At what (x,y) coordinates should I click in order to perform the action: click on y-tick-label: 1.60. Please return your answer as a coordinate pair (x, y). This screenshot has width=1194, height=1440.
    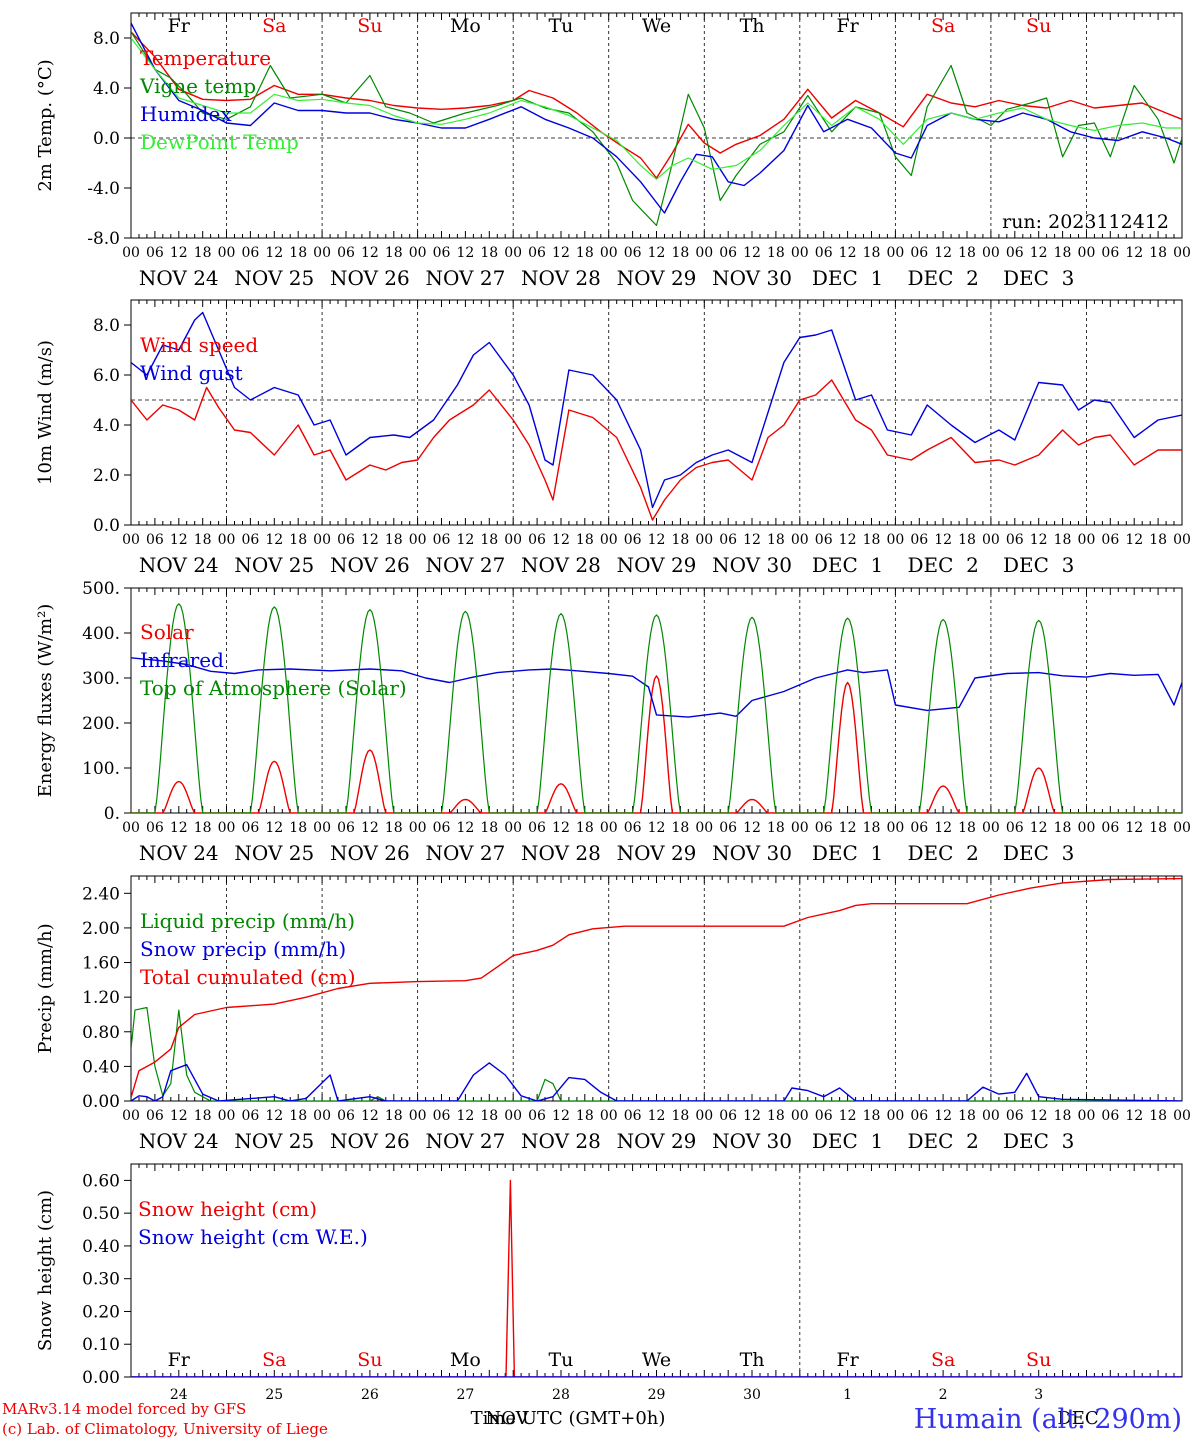
    Looking at the image, I should click on (101, 964).